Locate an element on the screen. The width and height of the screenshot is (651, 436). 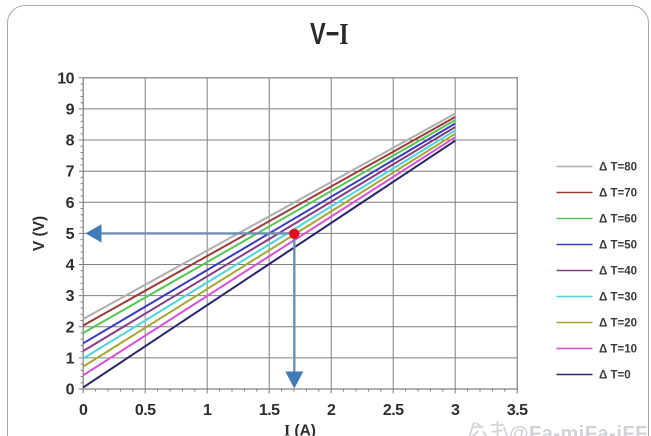
svg-text: 8 is located at coordinates (70, 141).